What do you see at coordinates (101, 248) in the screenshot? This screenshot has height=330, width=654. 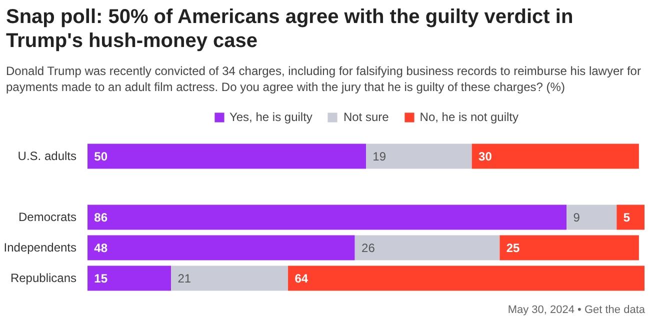 I see `data-label: 48` at bounding box center [101, 248].